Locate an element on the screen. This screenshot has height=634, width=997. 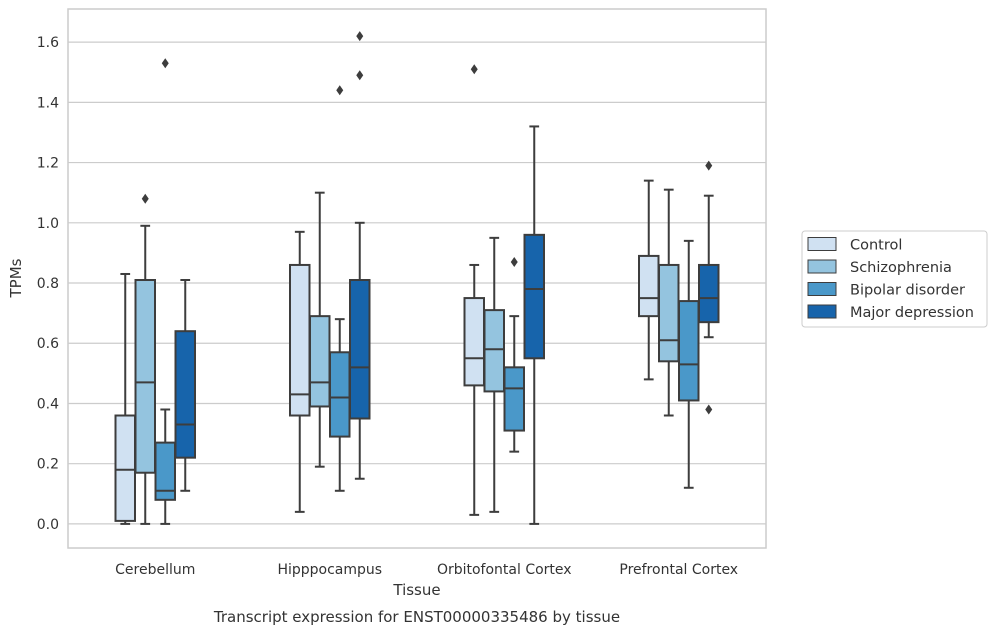
y-tick-labels: 0.0 0.2 0.4 0.6 0.8 1.0 1.2 1.4 1.6 is located at coordinates (48, 284).